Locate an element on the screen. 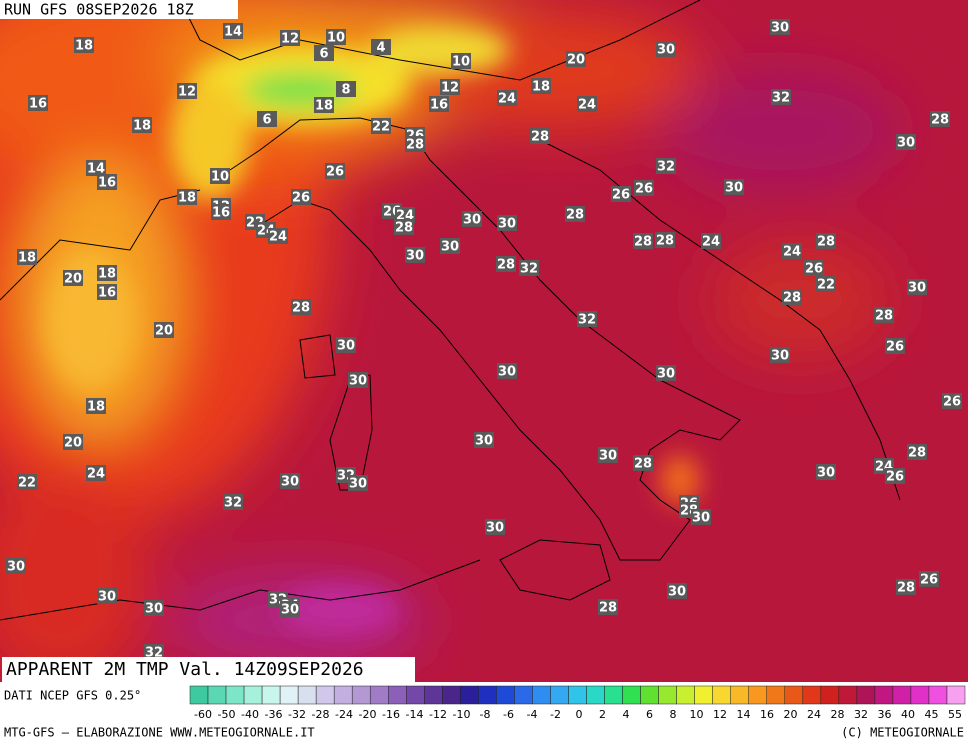 The height and width of the screenshot is (745, 968). colorbar-label: -6 is located at coordinates (508, 714).